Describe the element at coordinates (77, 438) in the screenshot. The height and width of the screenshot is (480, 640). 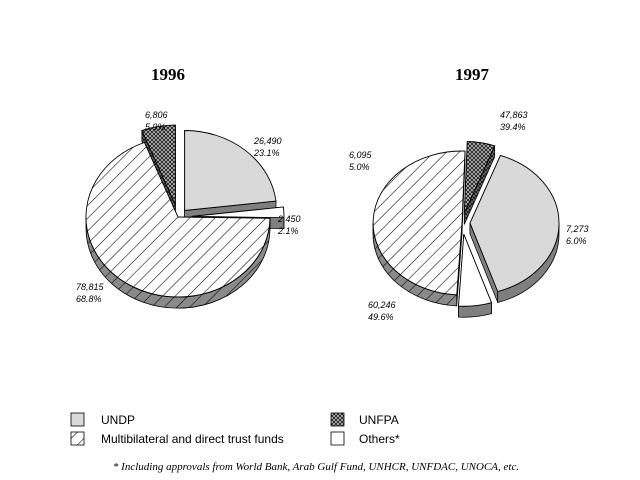
I see `legend-swatch-multibilateral` at that location.